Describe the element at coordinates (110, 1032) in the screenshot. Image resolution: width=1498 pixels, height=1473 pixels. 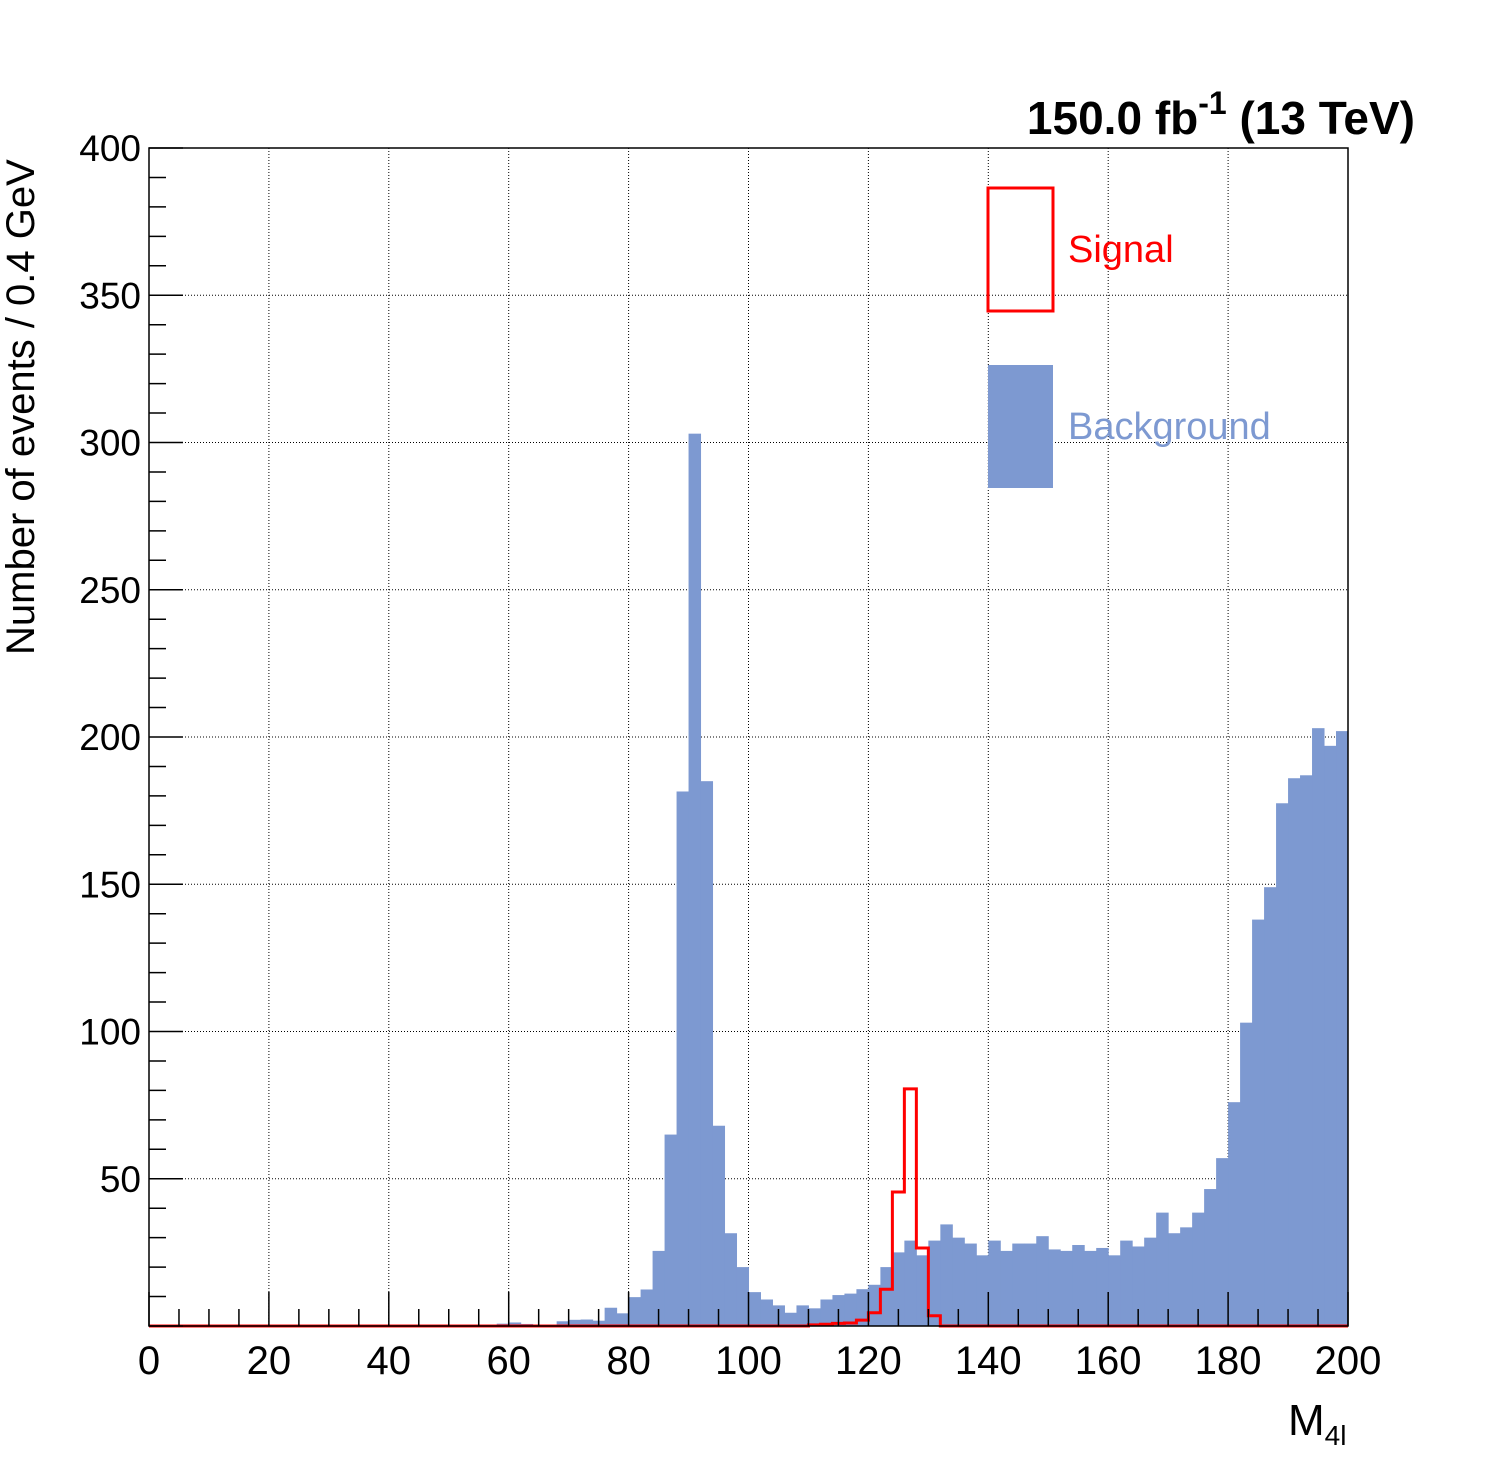
I see `y-tick-label: 100` at that location.